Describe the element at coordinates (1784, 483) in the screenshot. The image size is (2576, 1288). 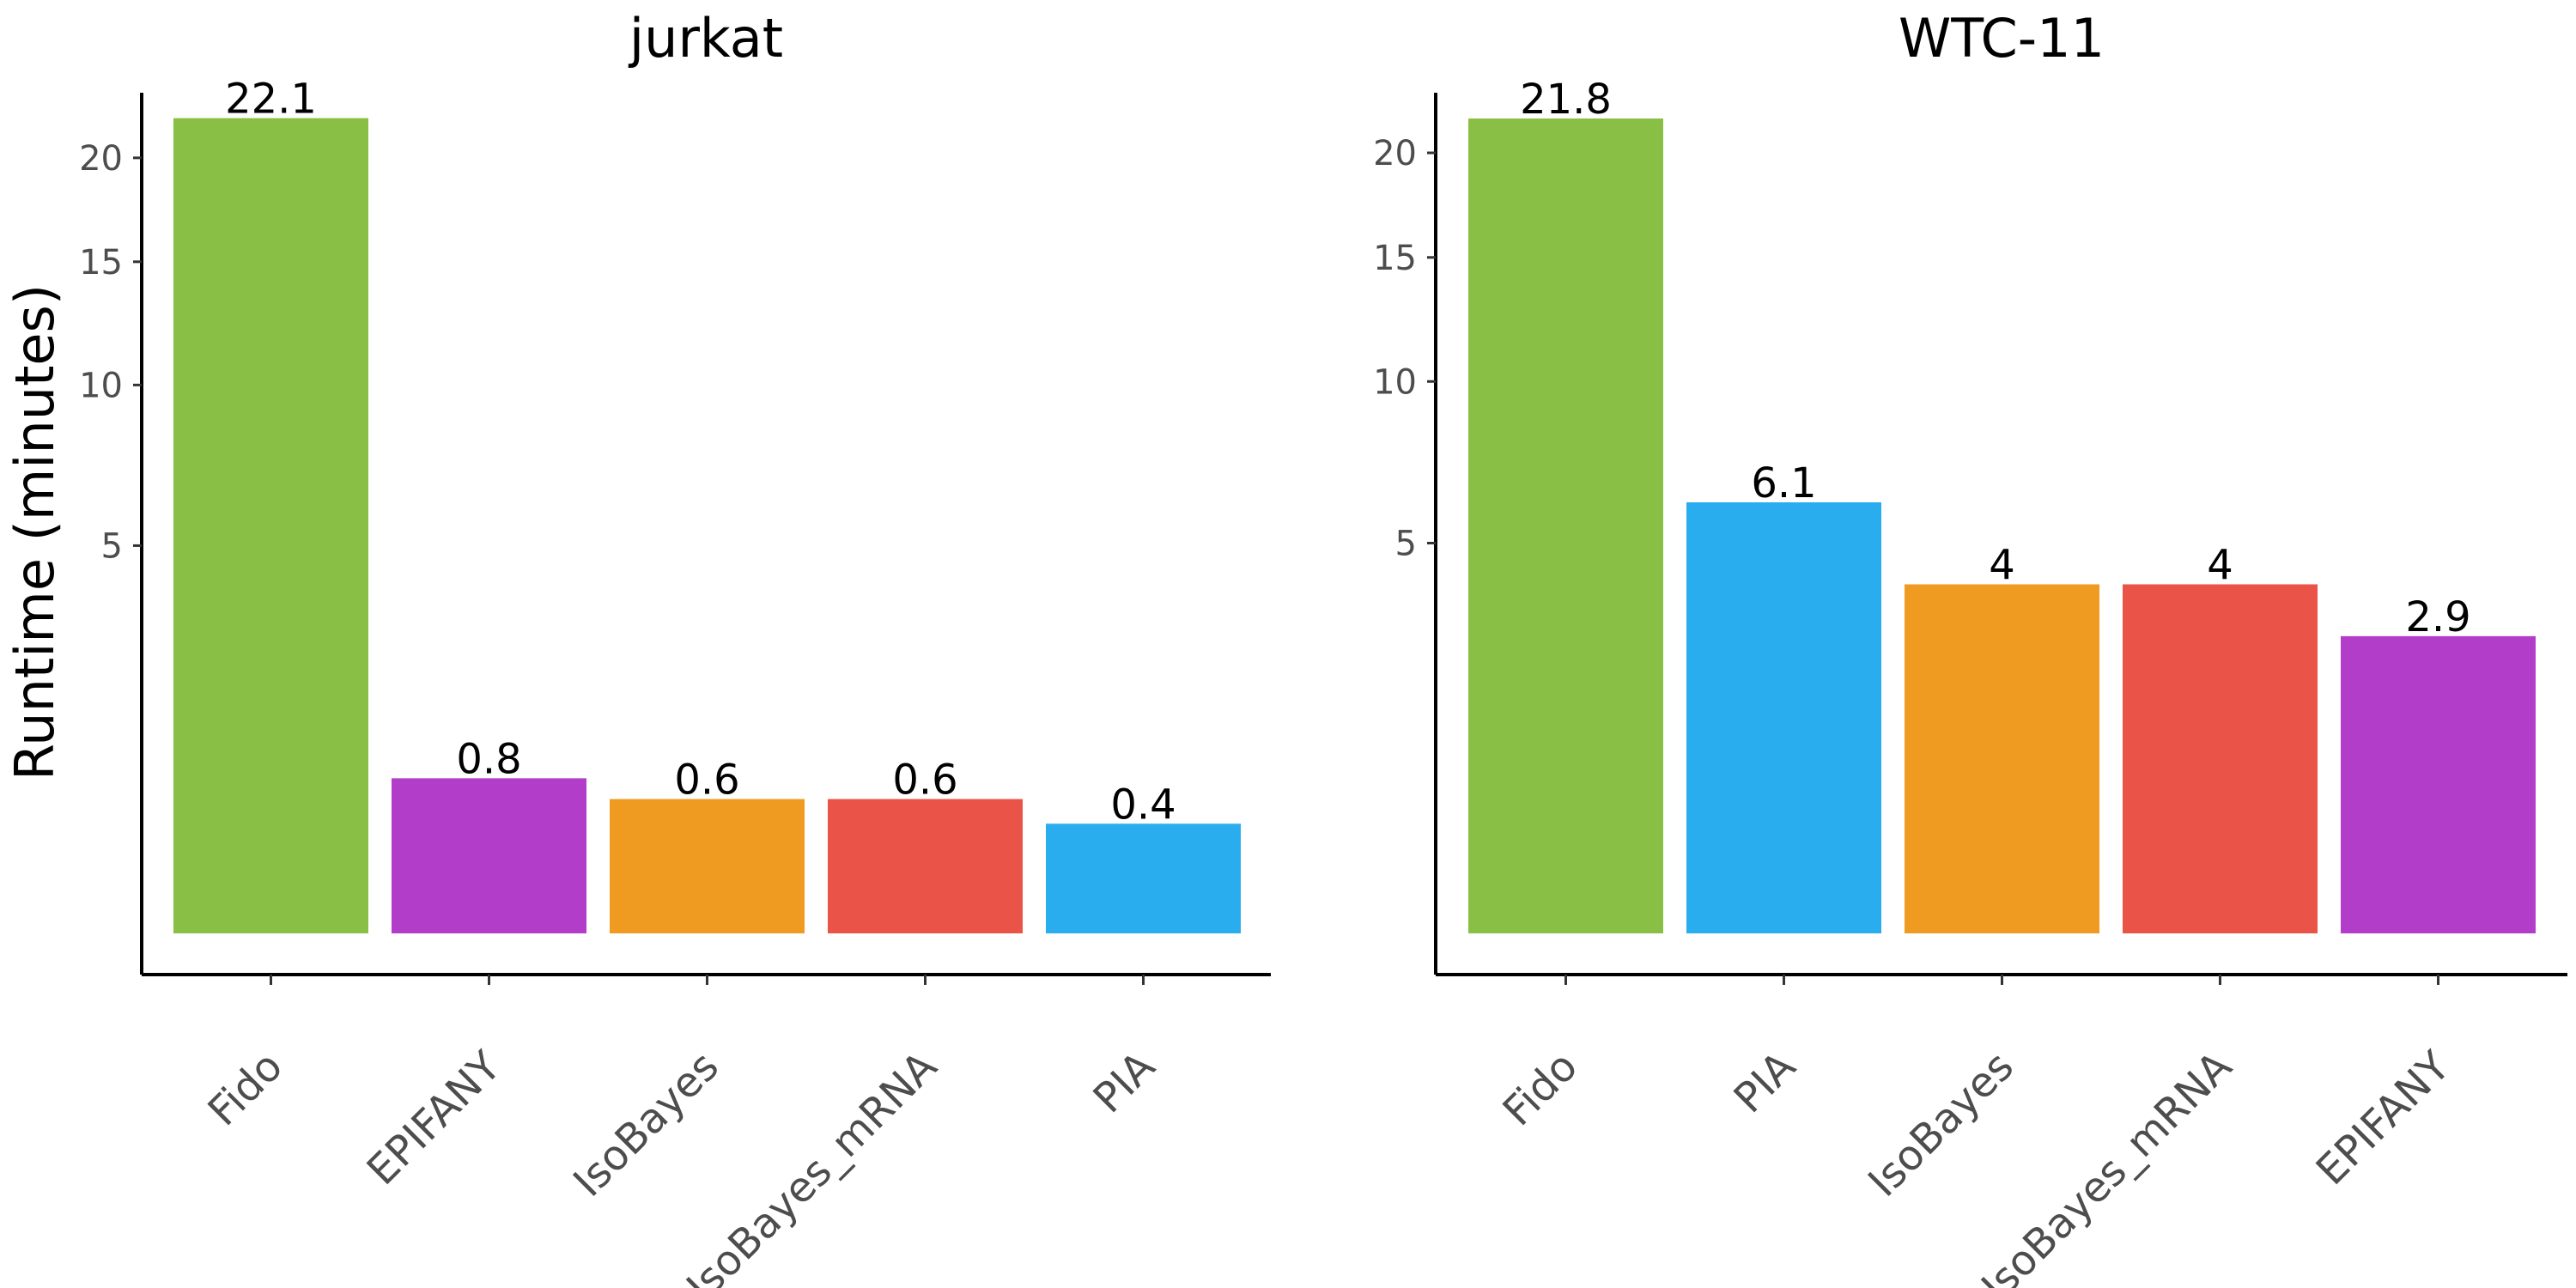
I see `data-label: 6.1` at that location.